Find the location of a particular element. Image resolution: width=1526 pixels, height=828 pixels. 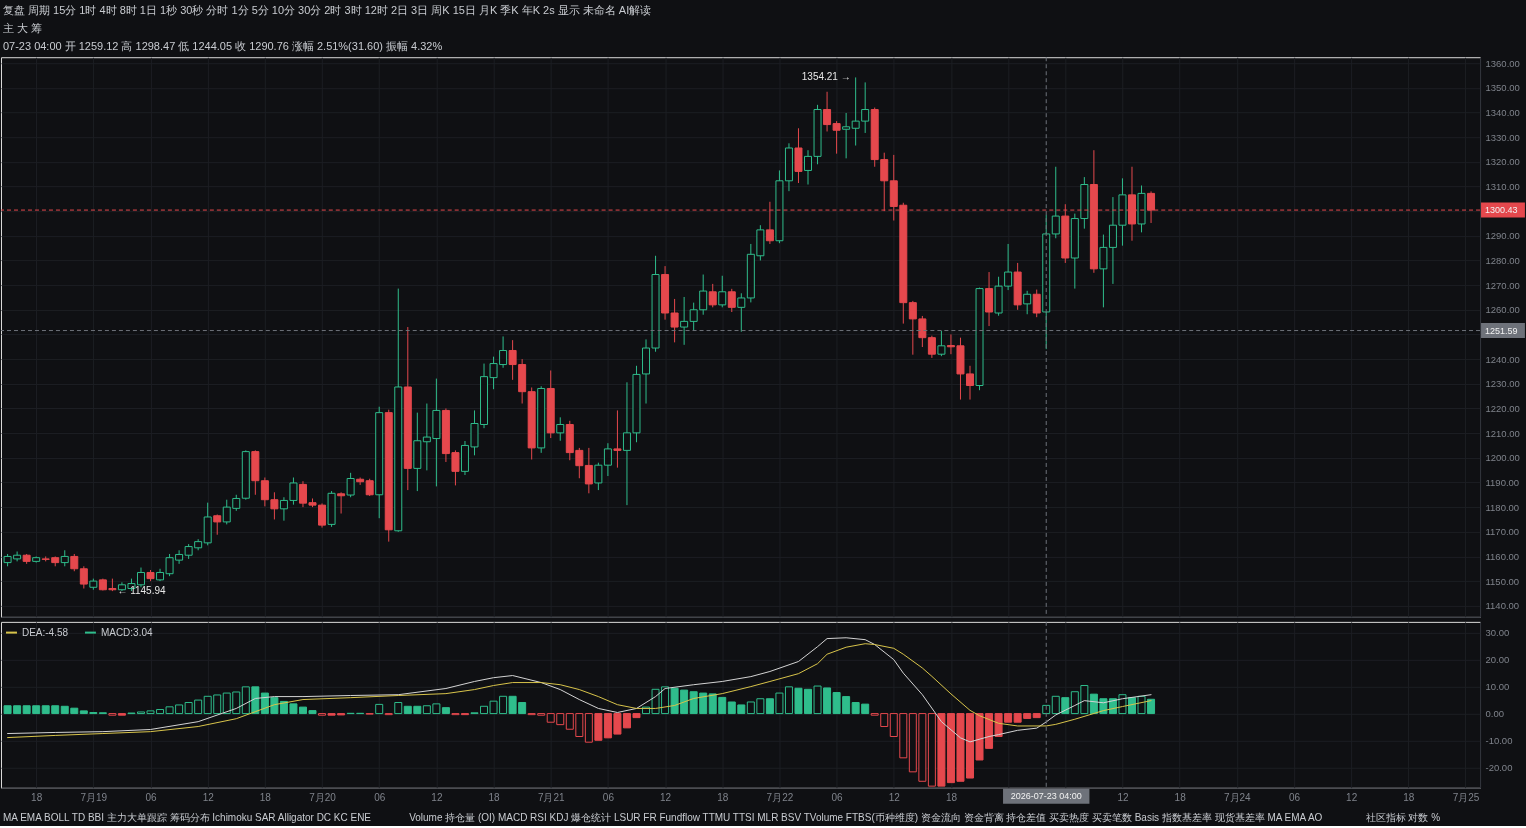

ref-line-label: 1251.59 is located at coordinates (1501, 330).